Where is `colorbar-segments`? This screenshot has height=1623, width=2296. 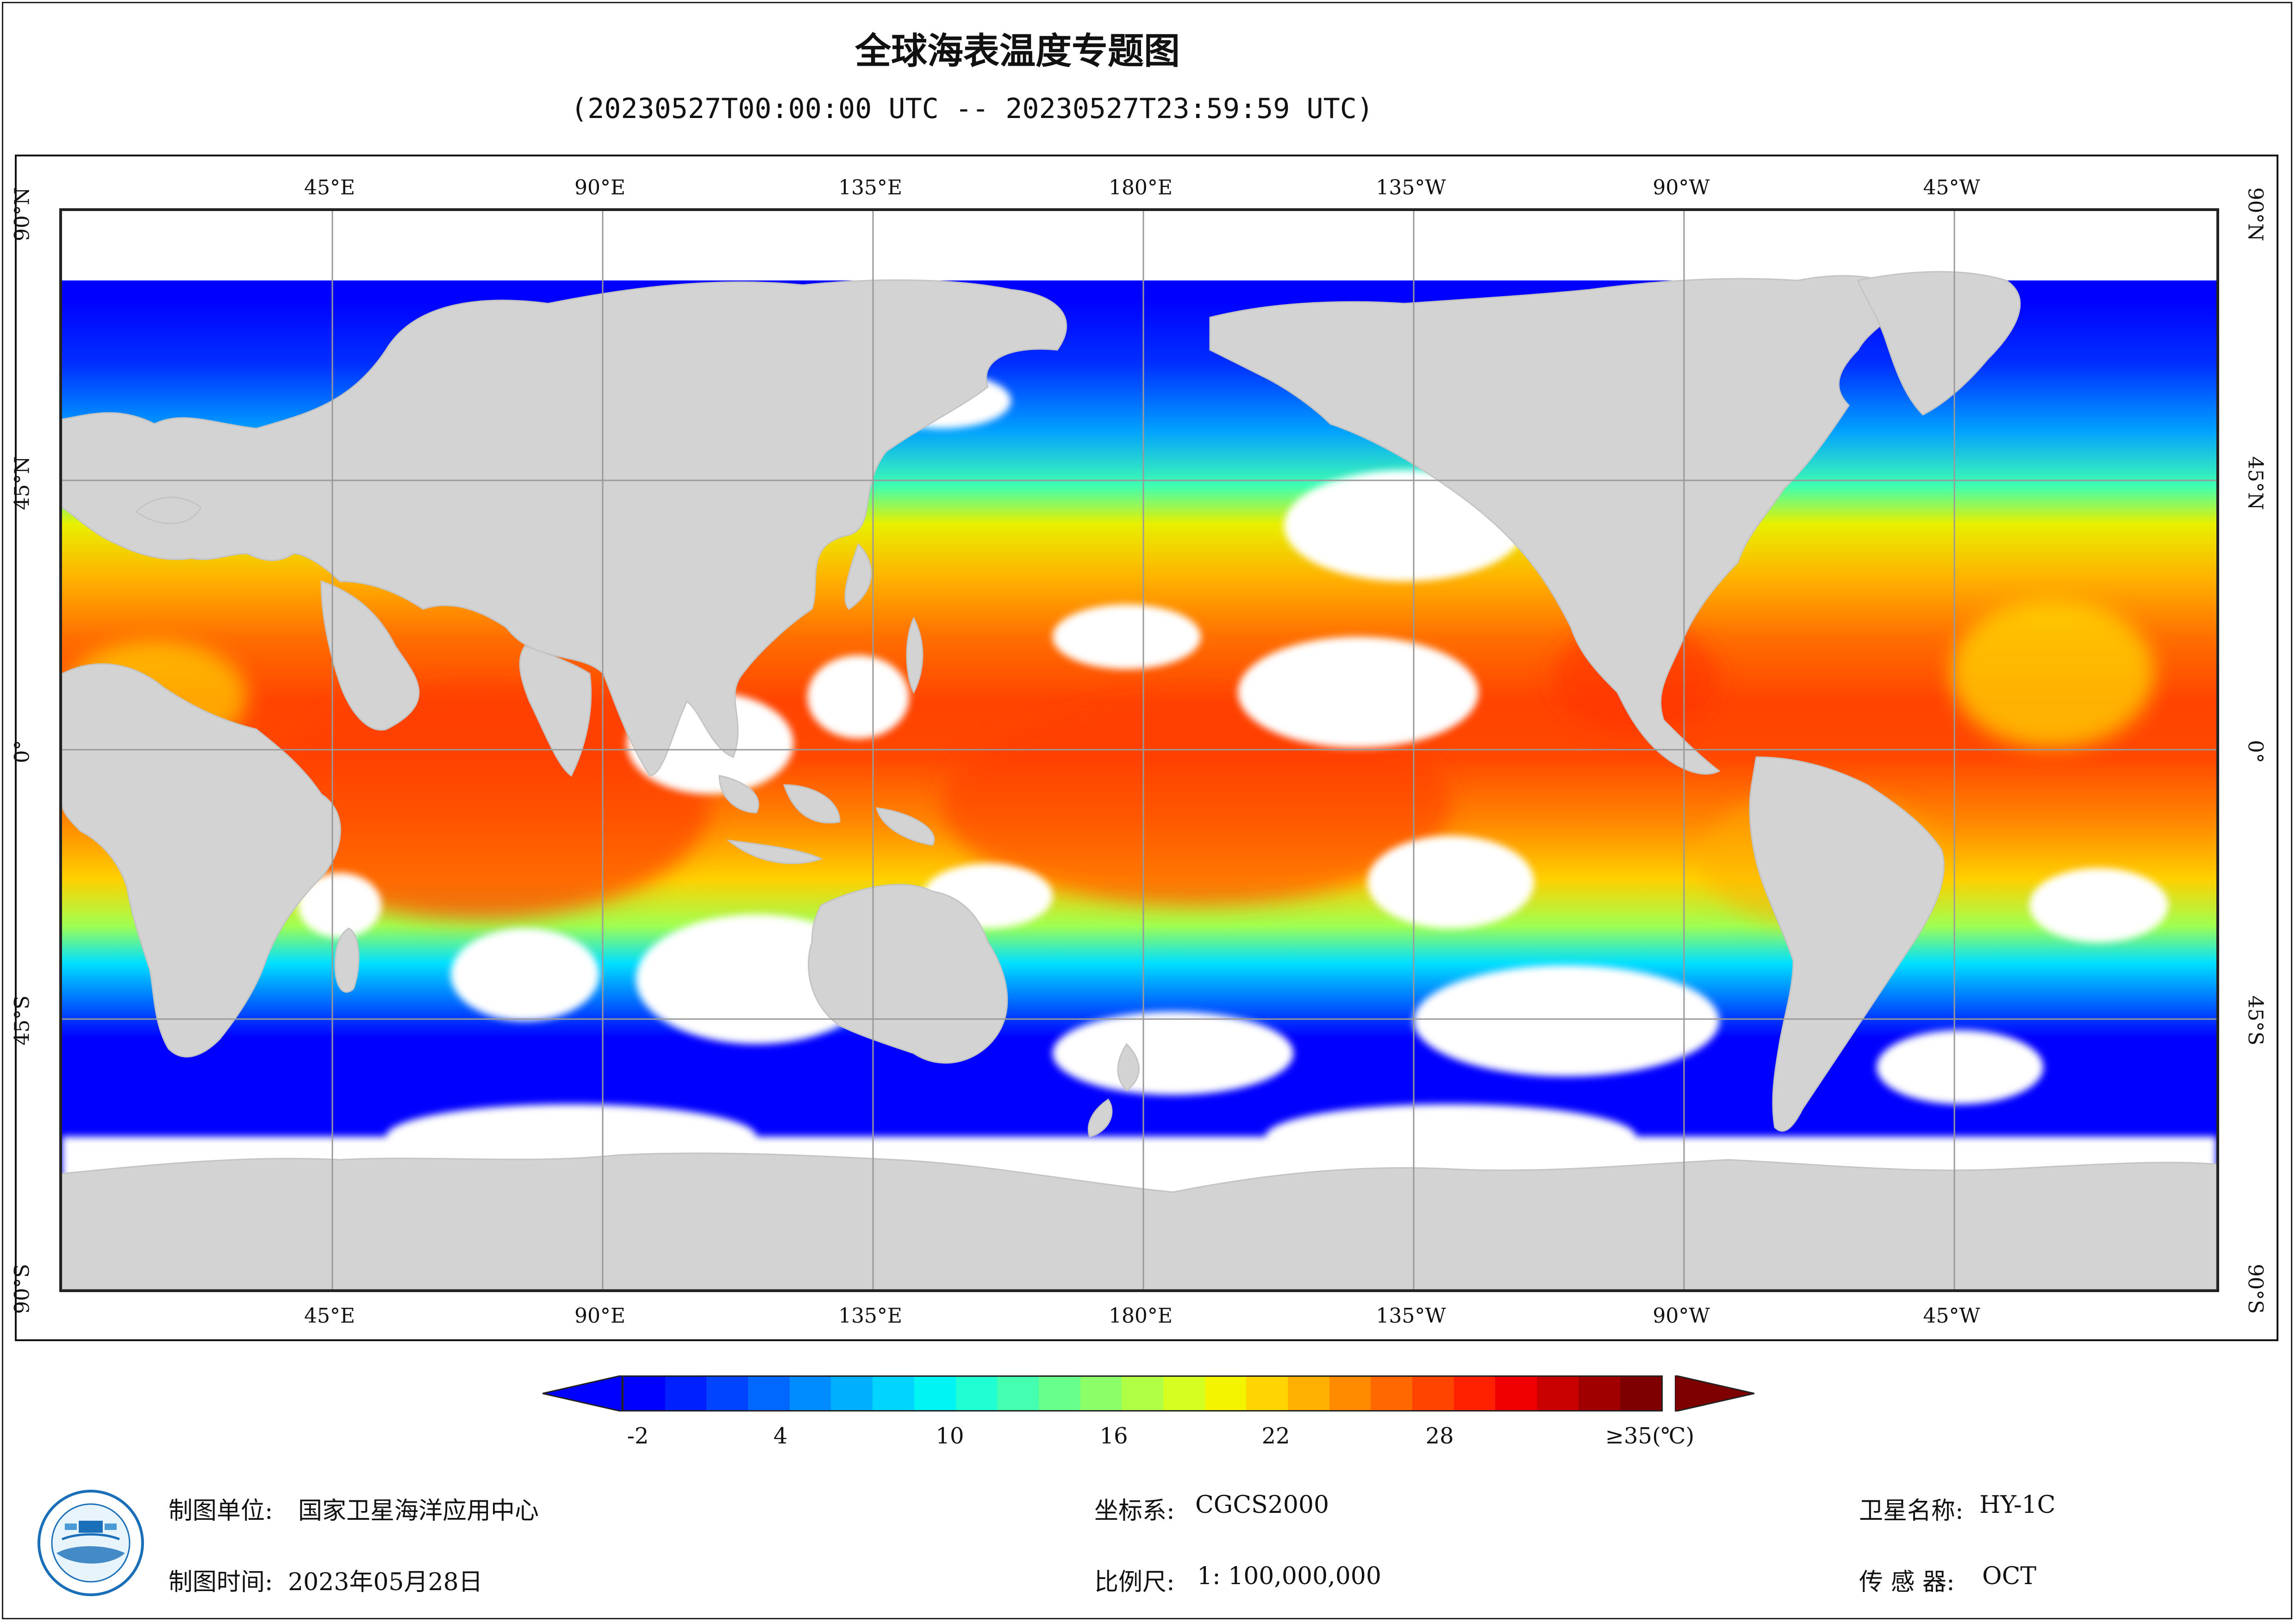
colorbar-segments is located at coordinates (1143, 1393).